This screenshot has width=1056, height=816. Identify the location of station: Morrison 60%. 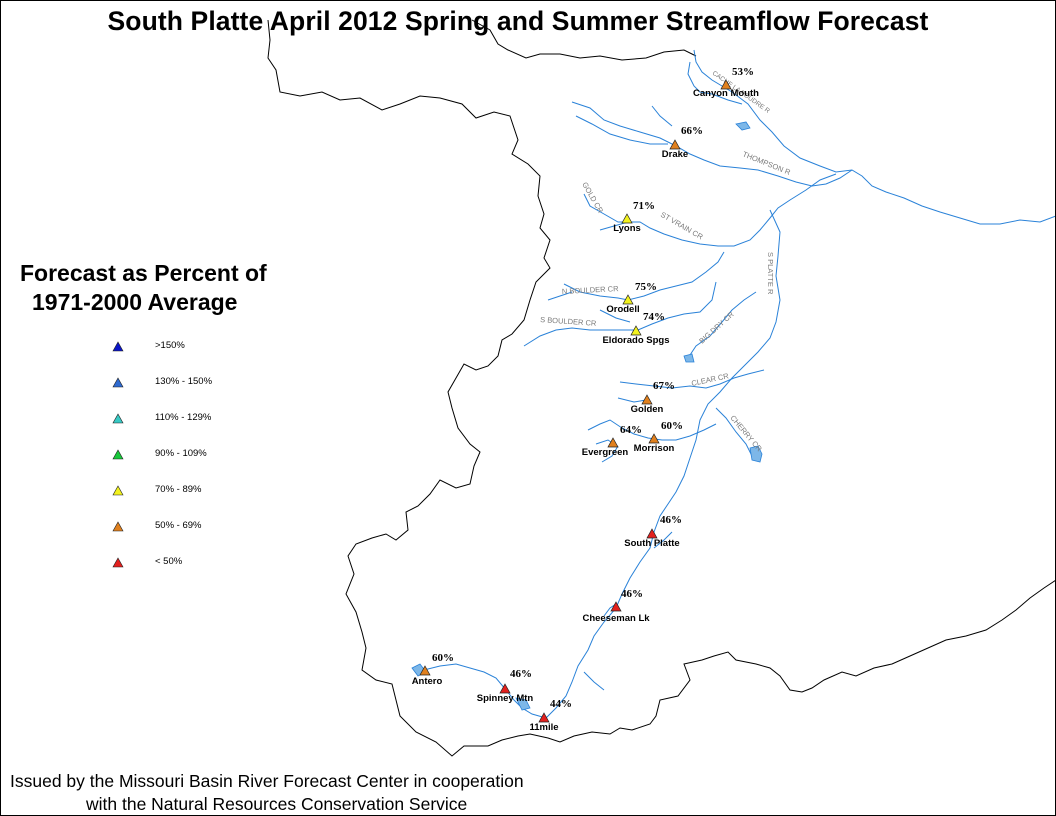
(658, 437).